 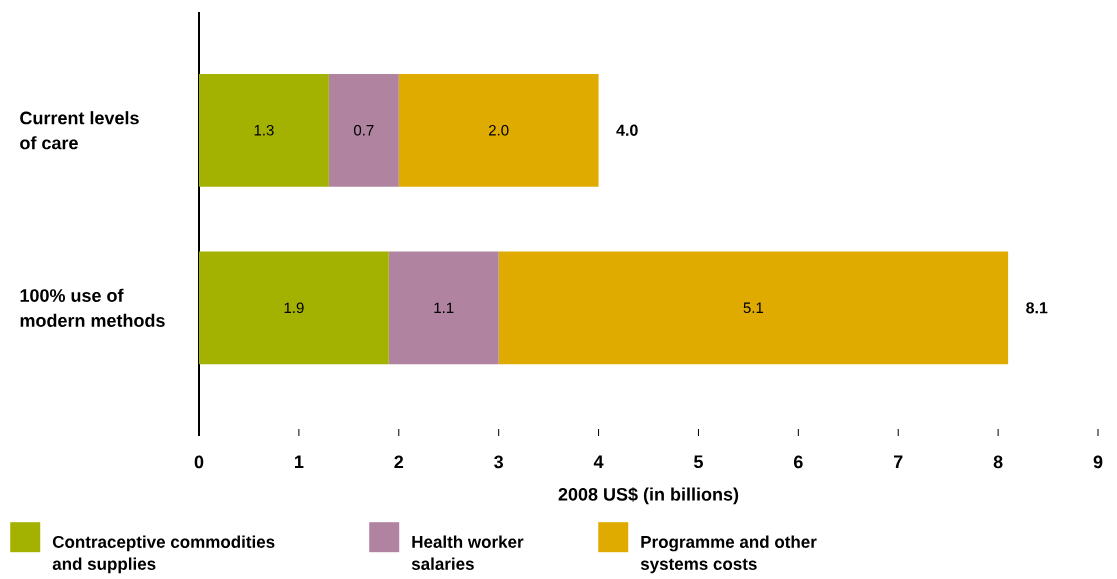 What do you see at coordinates (499, 462) in the screenshot?
I see `x-tick-label: 3` at bounding box center [499, 462].